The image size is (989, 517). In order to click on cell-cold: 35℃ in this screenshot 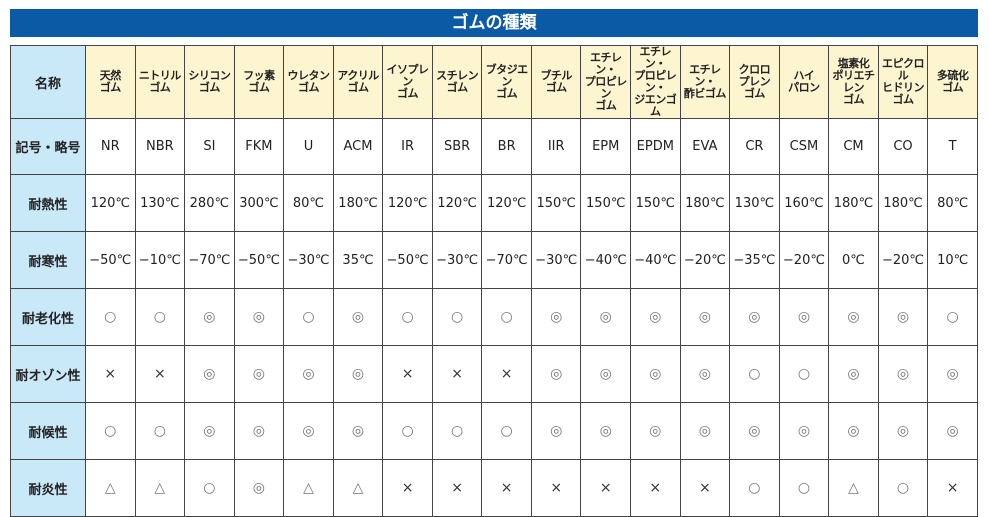, I will do `click(358, 260)`.